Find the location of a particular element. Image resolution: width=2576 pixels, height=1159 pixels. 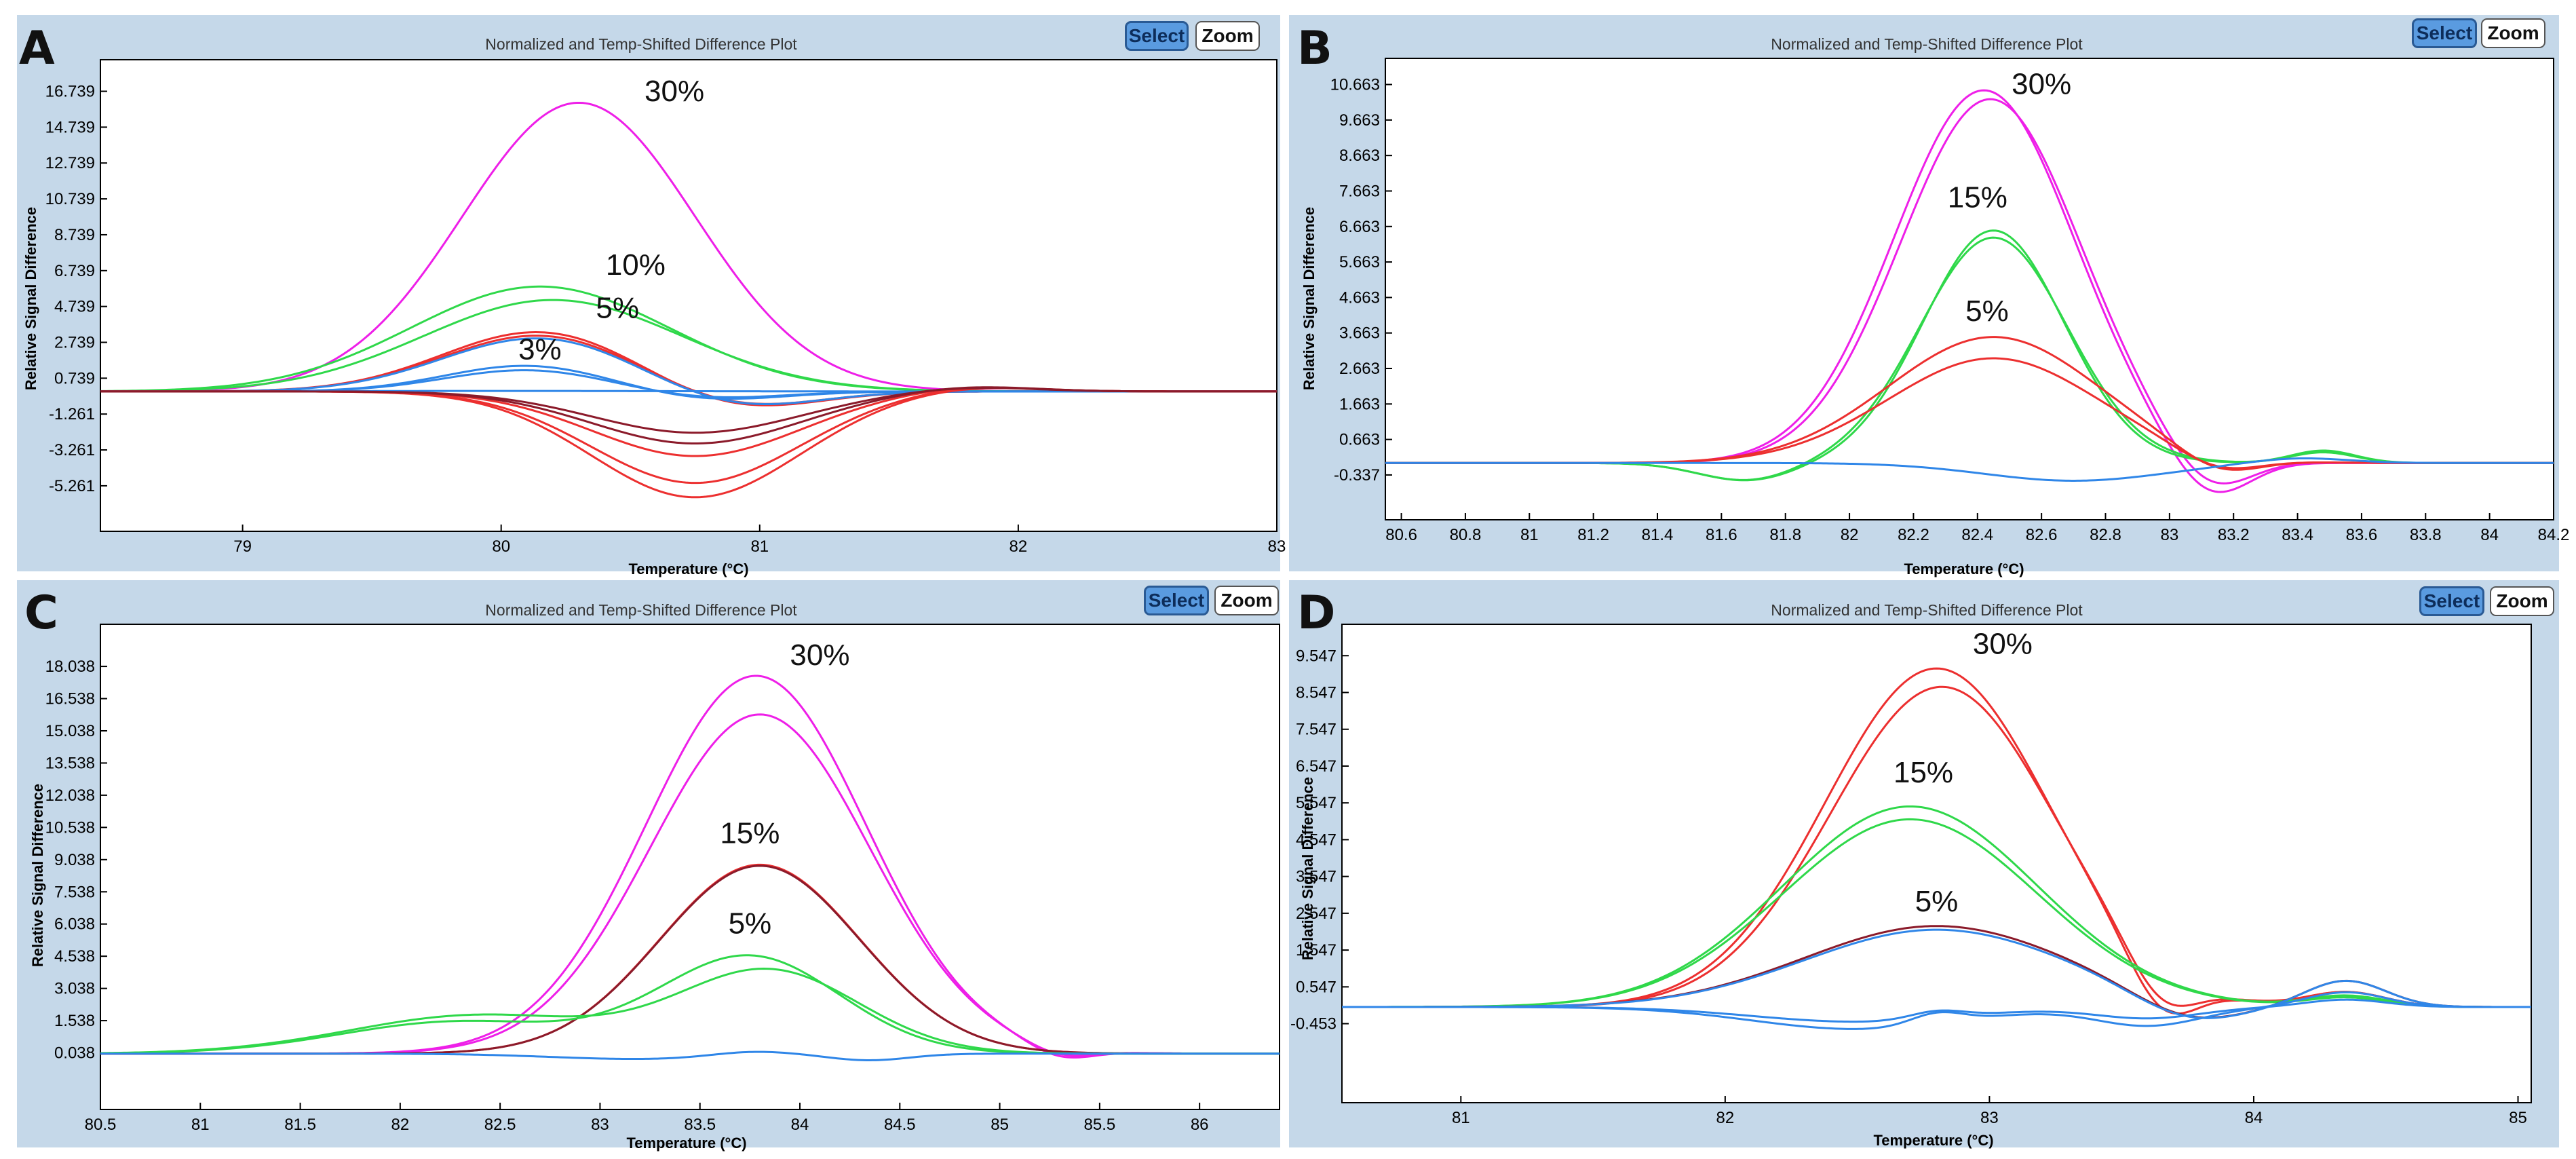

y-tick-label: 5.663 is located at coordinates (1359, 262).